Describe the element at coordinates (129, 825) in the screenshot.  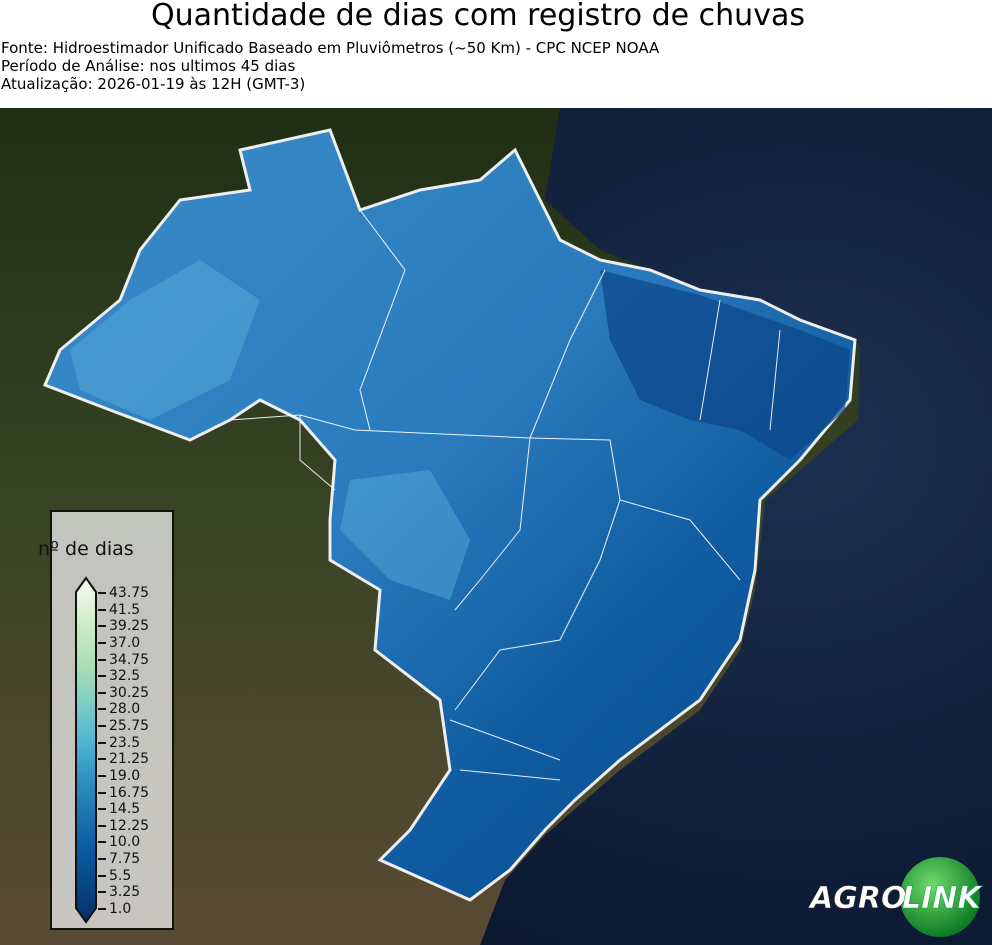
I see `colorbar-tick-label: 12.25` at that location.